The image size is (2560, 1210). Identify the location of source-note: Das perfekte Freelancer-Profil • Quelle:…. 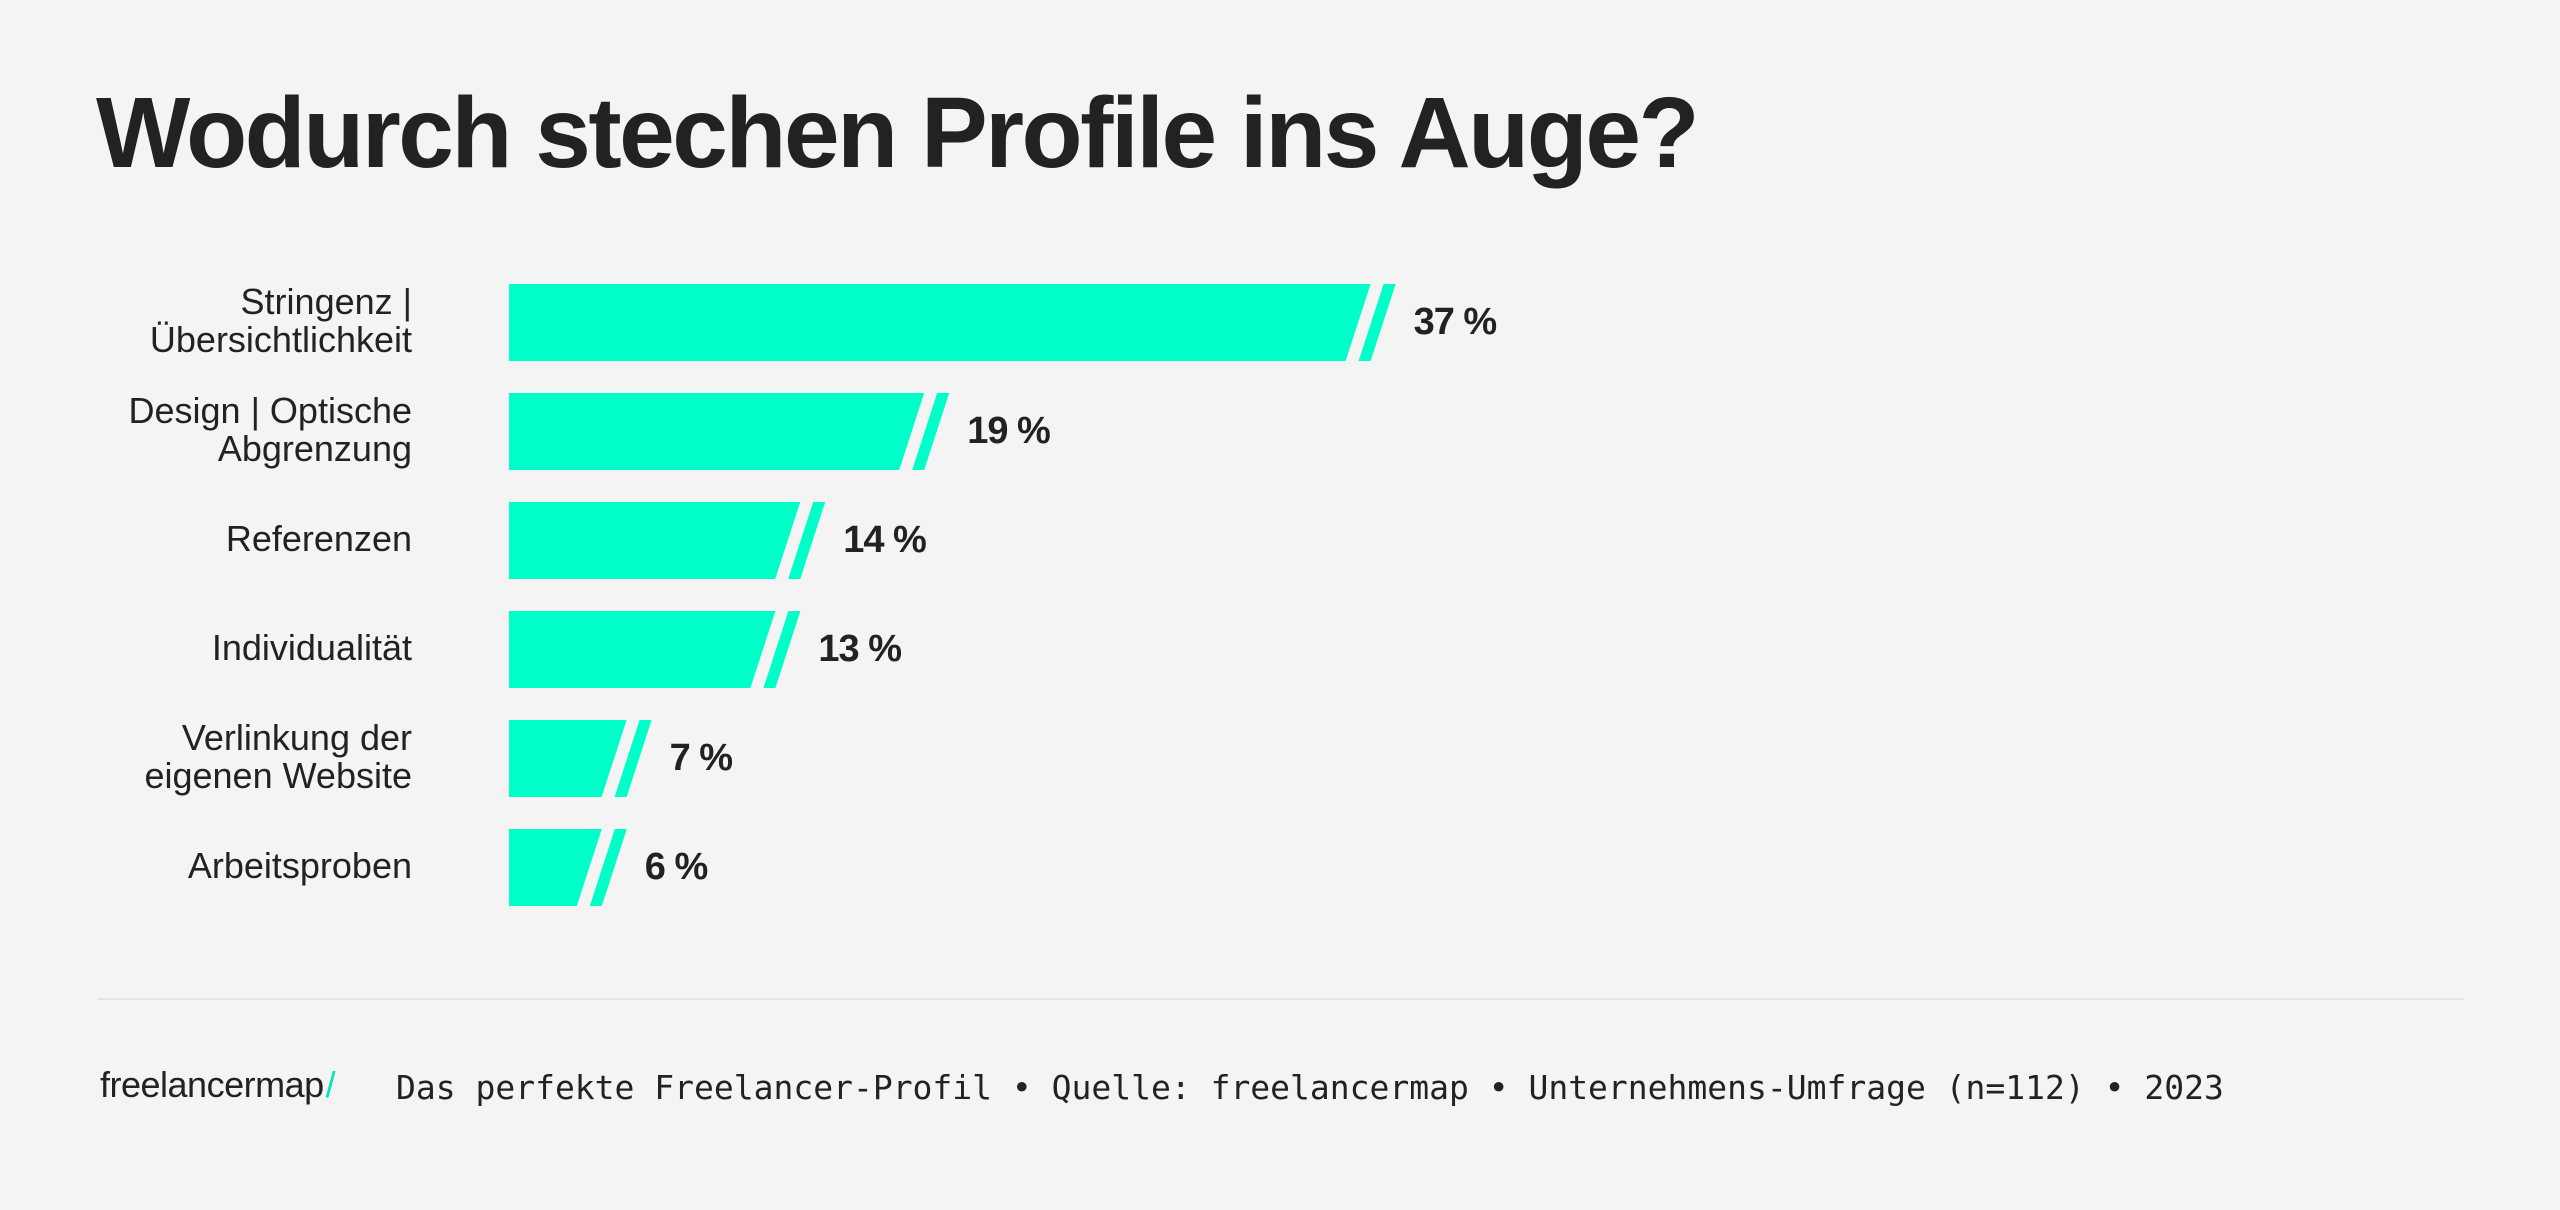
(1310, 1087).